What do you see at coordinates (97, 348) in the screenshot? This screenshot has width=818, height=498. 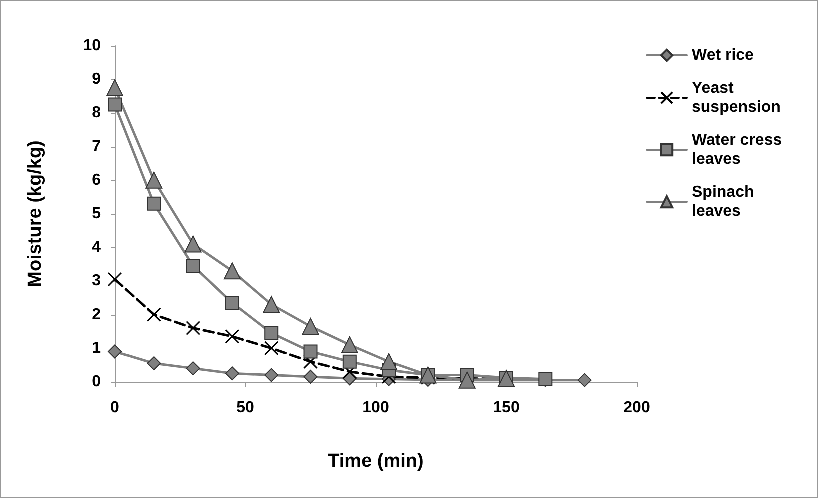 I see `y-tick-label: 1` at bounding box center [97, 348].